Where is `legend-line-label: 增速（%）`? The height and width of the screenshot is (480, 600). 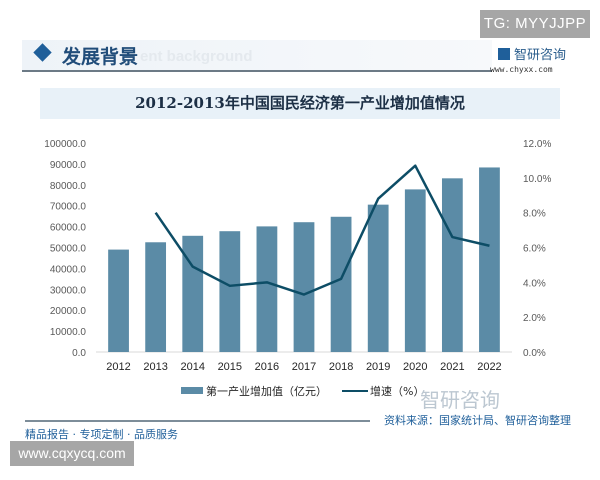
legend-line-label: 增速（%） is located at coordinates (397, 391).